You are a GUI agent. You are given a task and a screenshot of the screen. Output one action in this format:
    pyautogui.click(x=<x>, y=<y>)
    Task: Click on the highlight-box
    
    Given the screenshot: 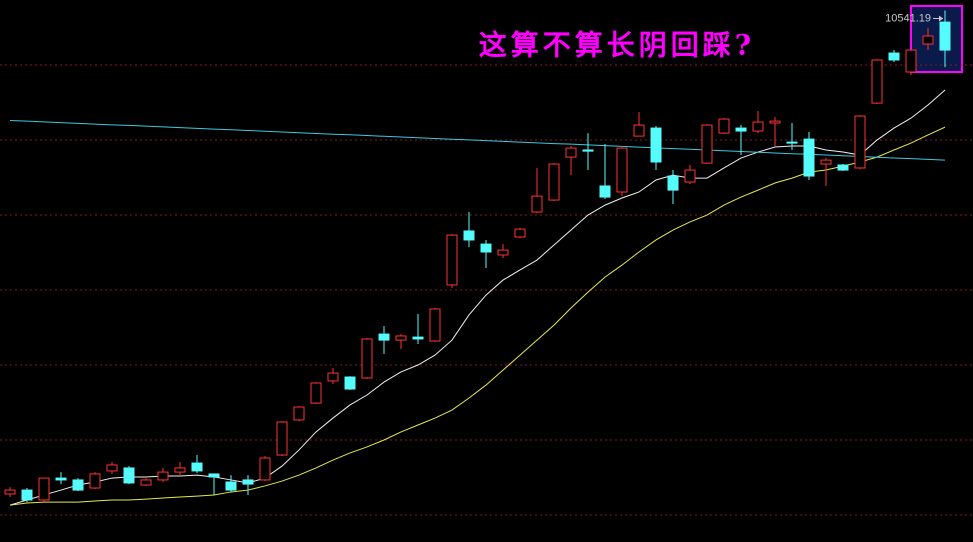 What is the action you would take?
    pyautogui.click(x=936, y=39)
    